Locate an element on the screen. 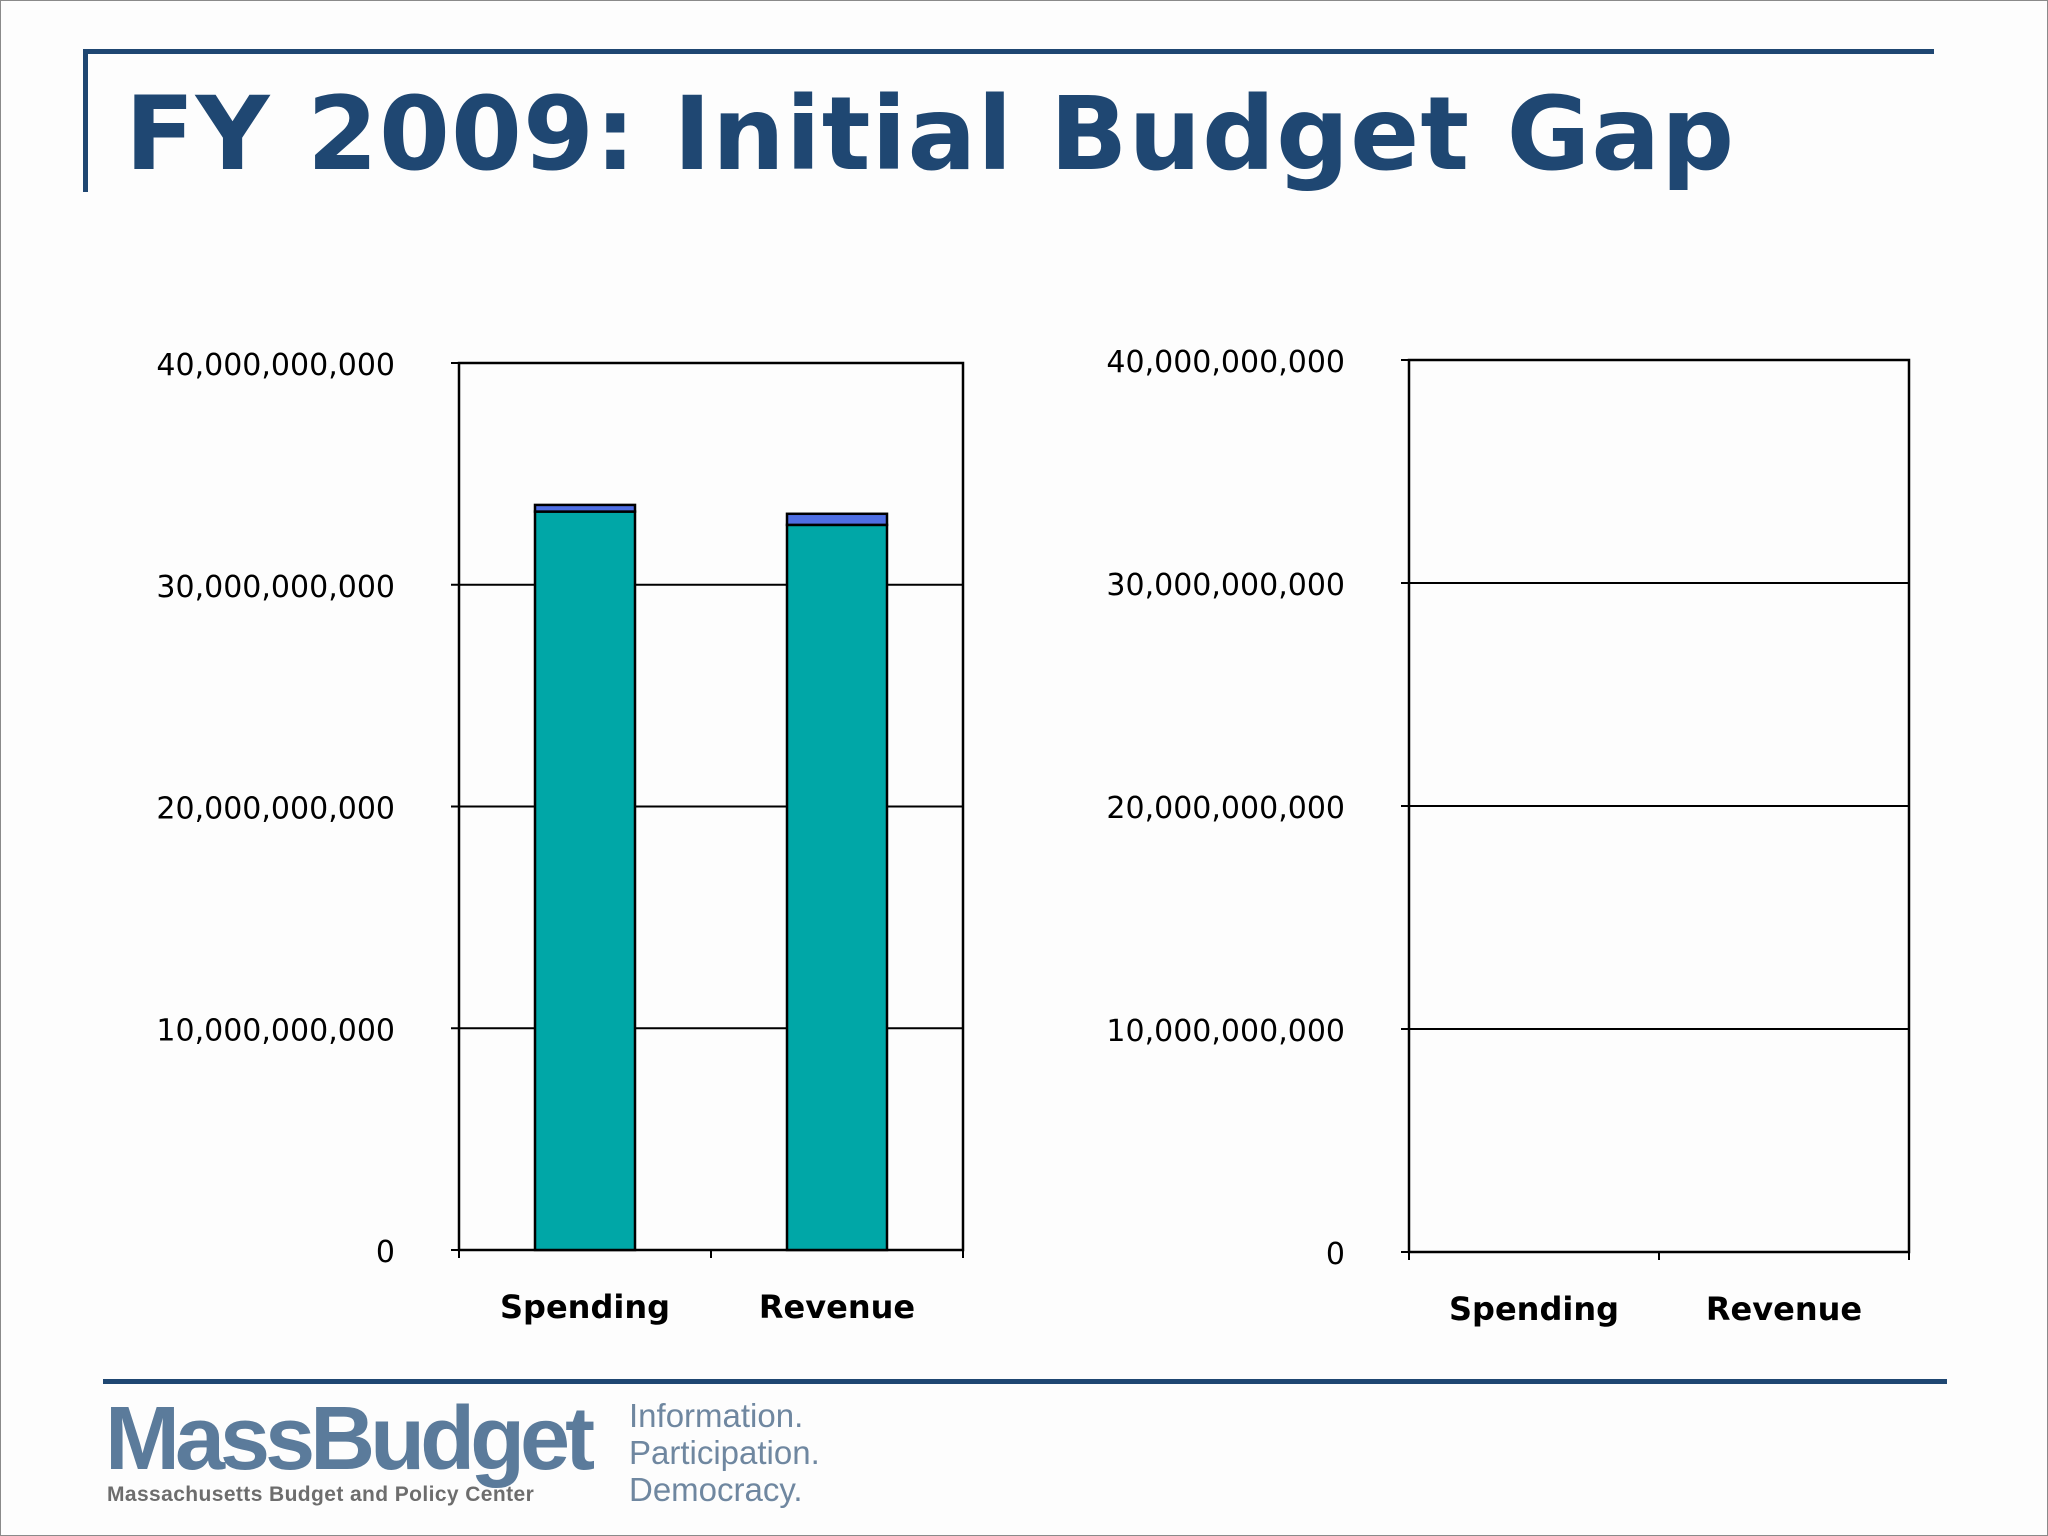 Image resolution: width=2048 pixels, height=1536 pixels. tagline: Information. Participation. Democracy. is located at coordinates (724, 1452).